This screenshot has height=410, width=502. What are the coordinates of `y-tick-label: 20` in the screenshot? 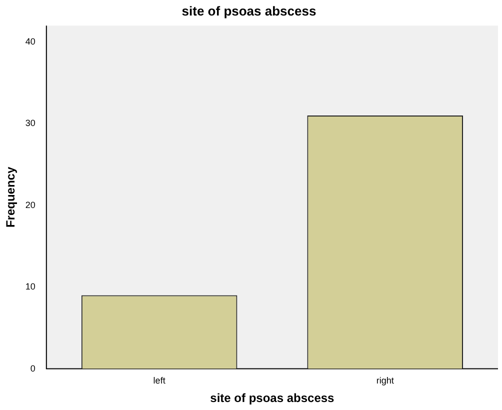 It's located at (30, 205).